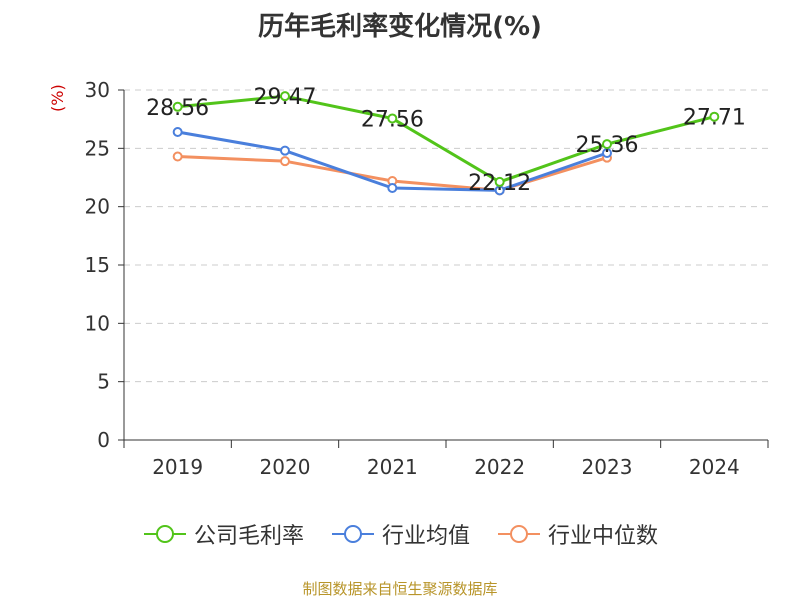 Image resolution: width=800 pixels, height=600 pixels. I want to click on data-label: 27.71, so click(714, 118).